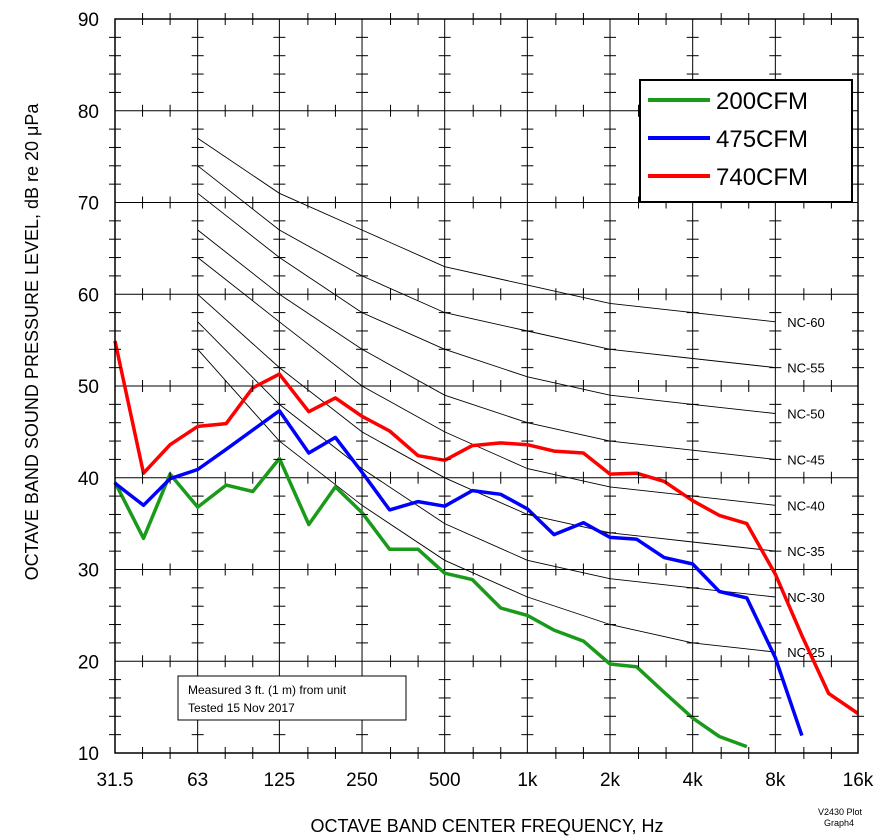 Image resolution: width=882 pixels, height=839 pixels. I want to click on x-tick-label-7: 4k, so click(693, 780).